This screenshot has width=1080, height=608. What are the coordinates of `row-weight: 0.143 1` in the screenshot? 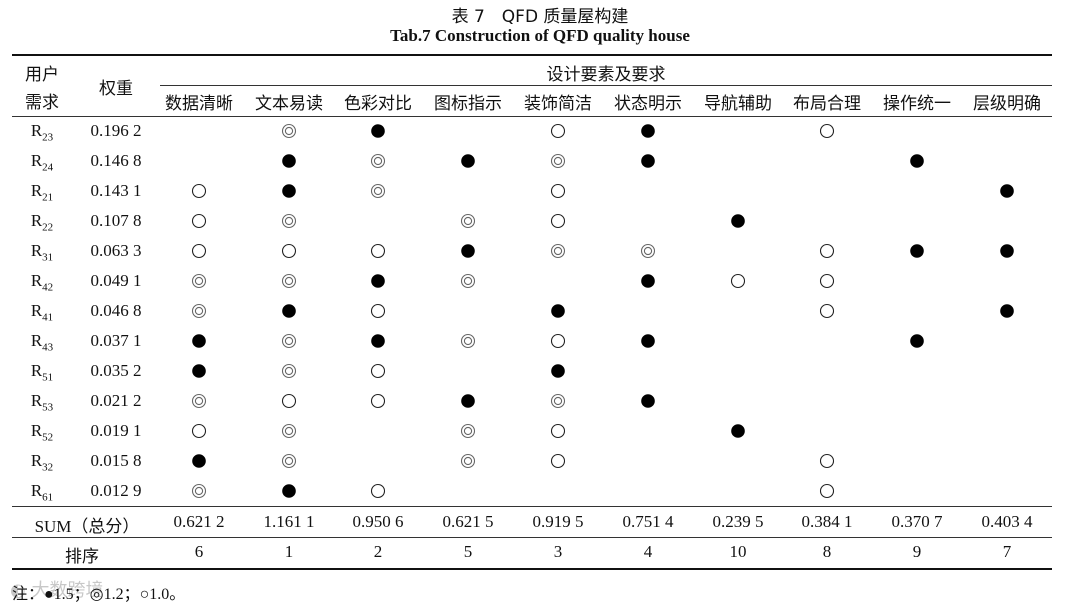 It's located at (116, 190).